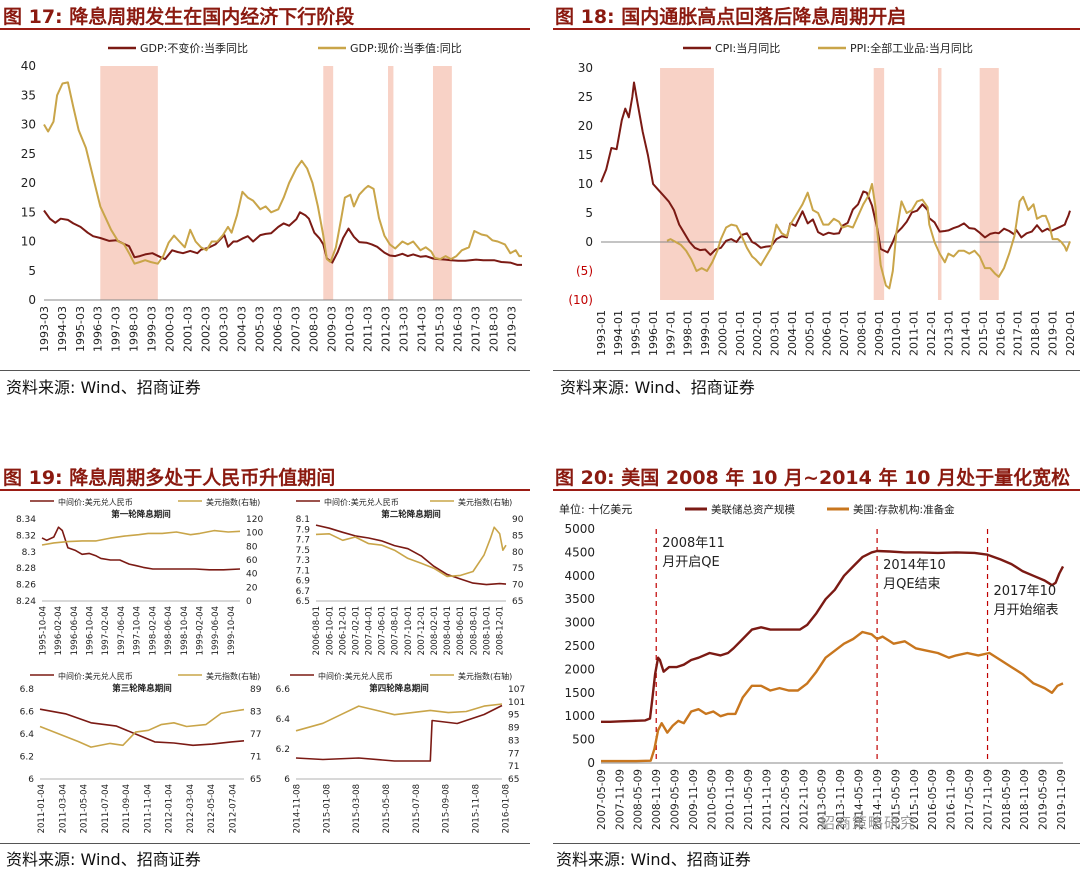 The width and height of the screenshot is (1080, 871). I want to click on y-tick-label: 8.26, so click(26, 586).